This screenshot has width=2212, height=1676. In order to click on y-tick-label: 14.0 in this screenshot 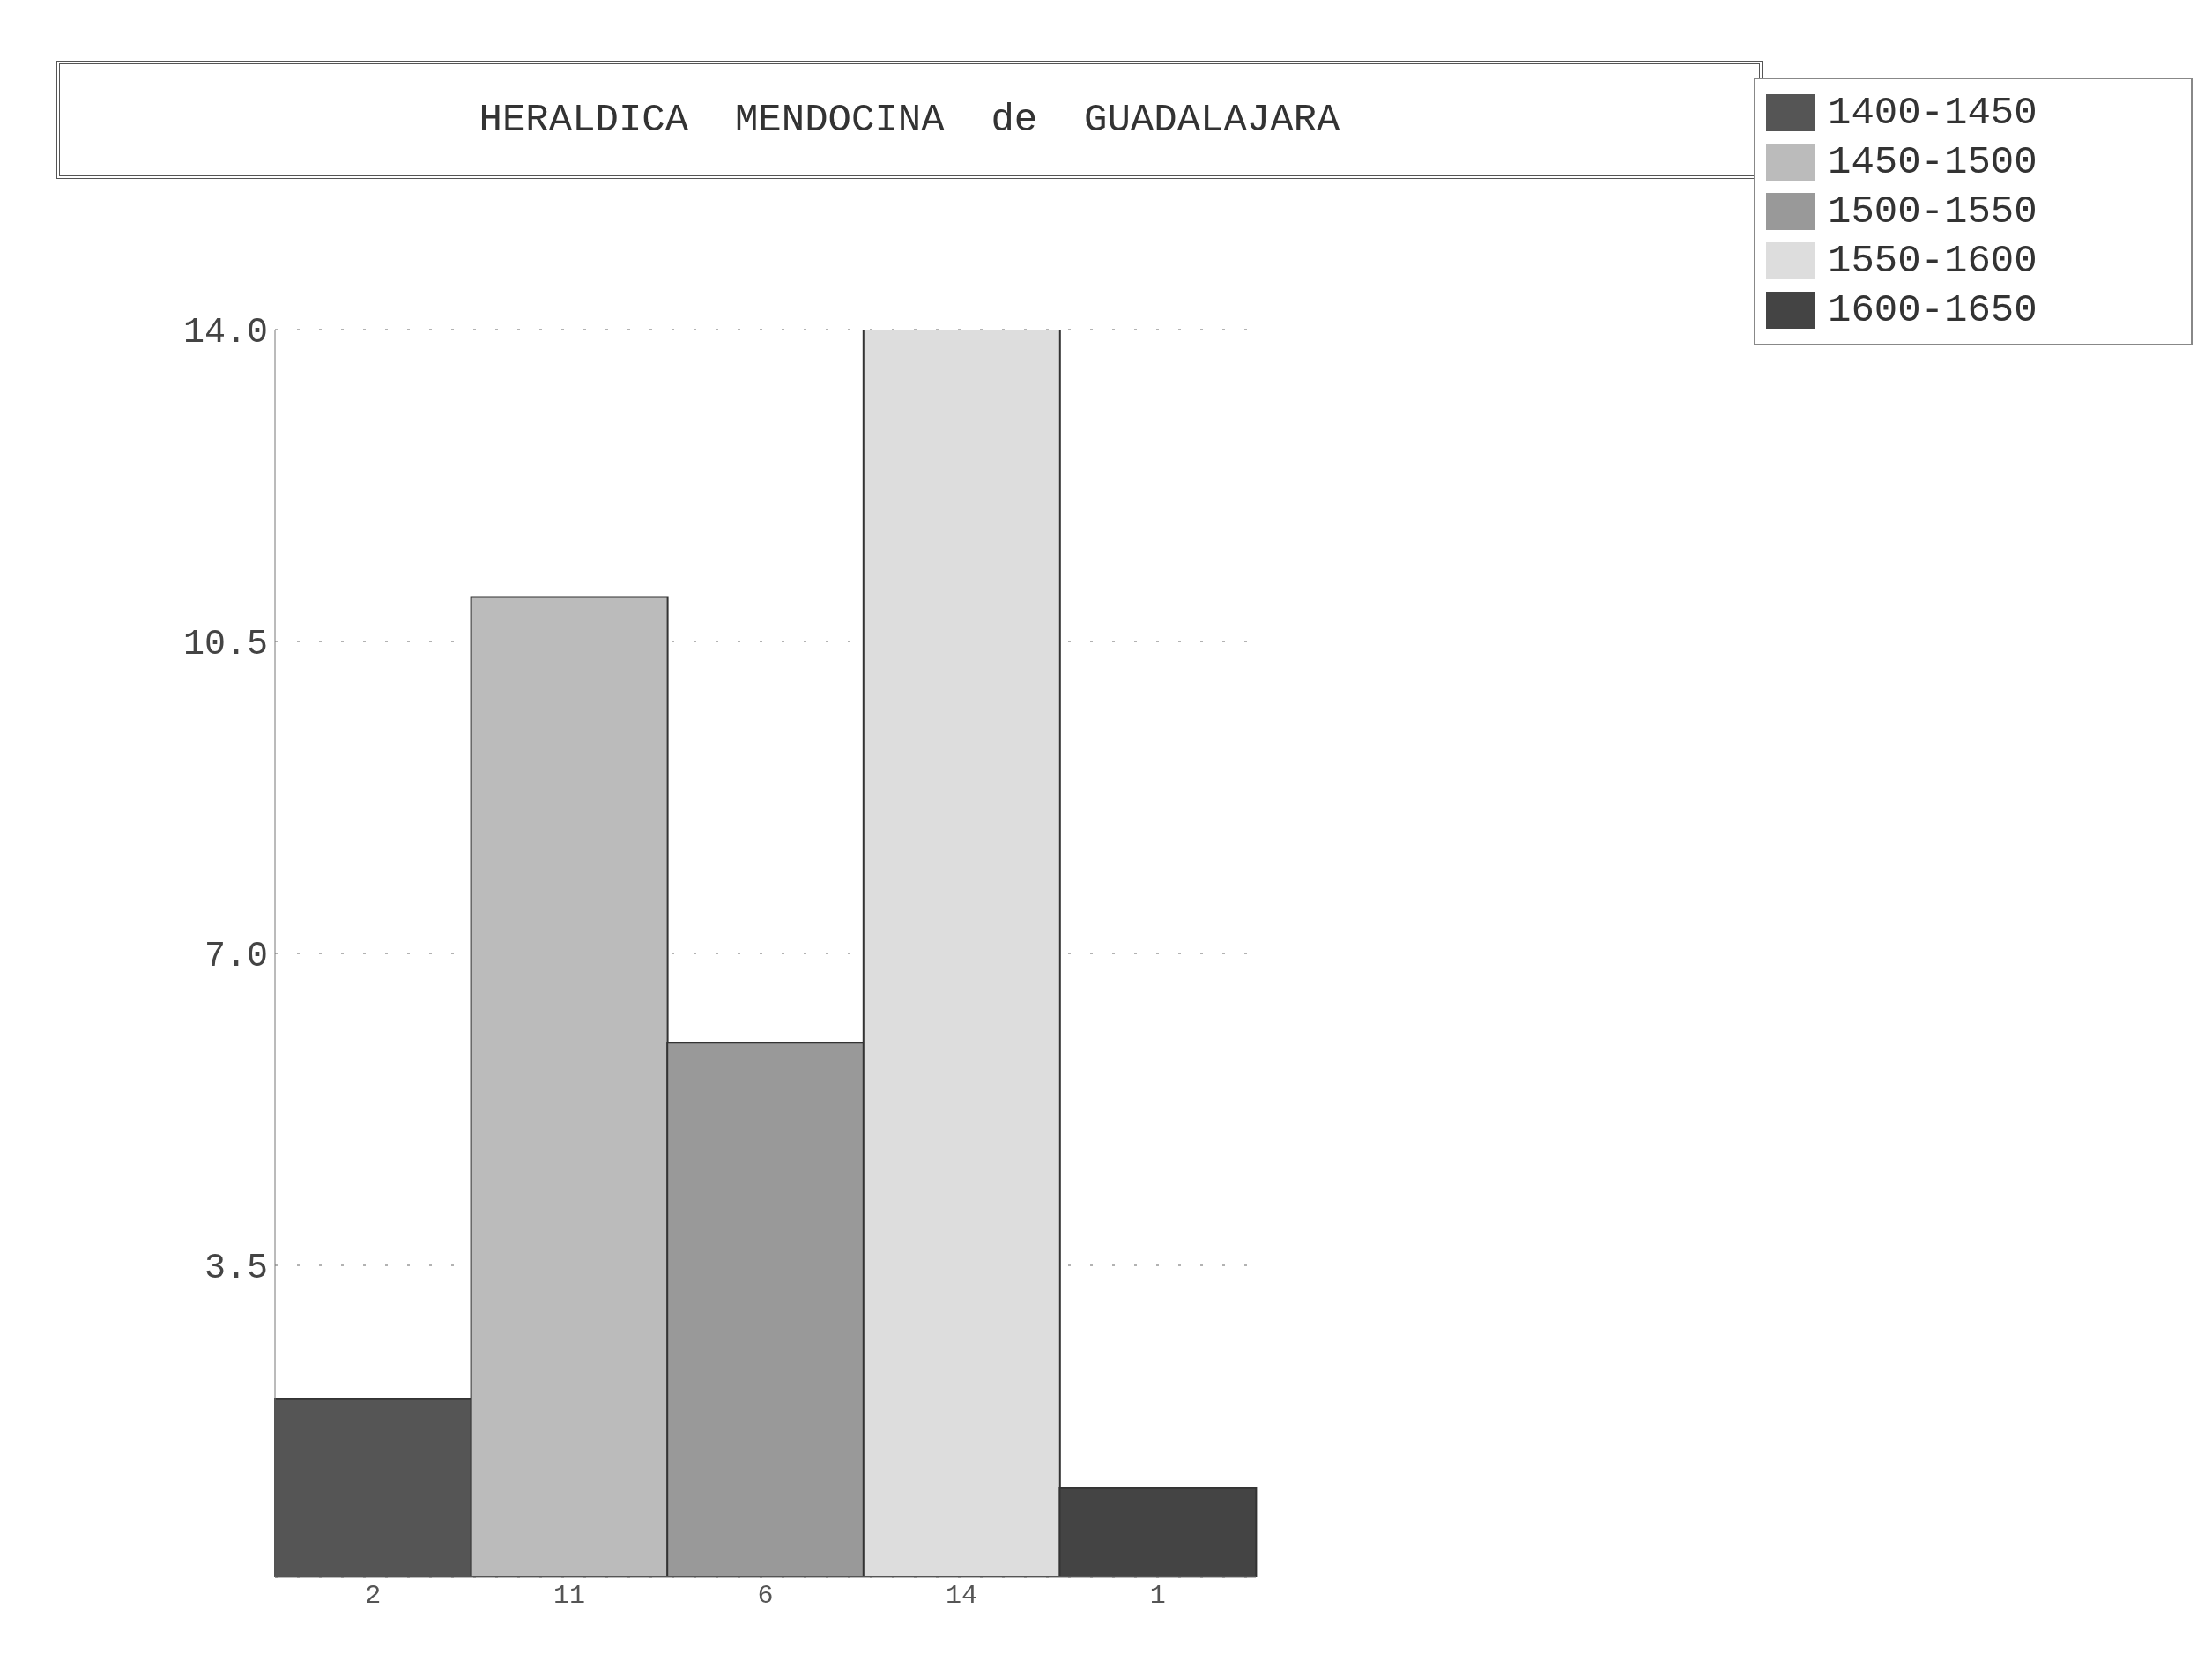, I will do `click(225, 333)`.